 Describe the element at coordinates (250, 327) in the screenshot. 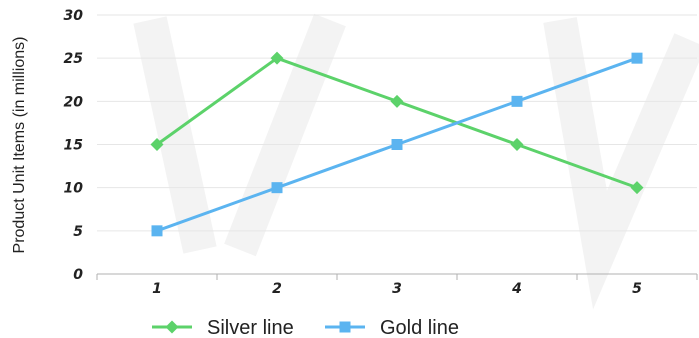

I see `legend-label: Silver line` at that location.